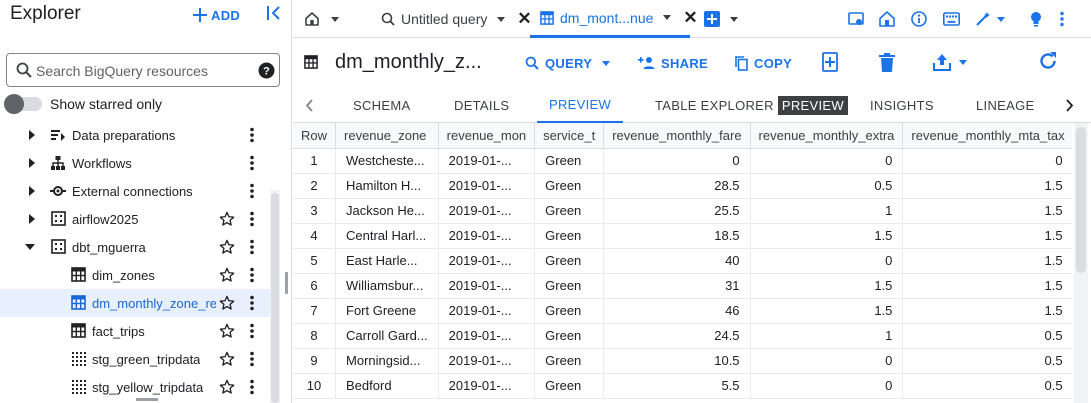 The image size is (1091, 403). Describe the element at coordinates (614, 19) in the screenshot. I see `tab-dm-monthly-zone-revenue: dm_mont...nue ✕` at that location.